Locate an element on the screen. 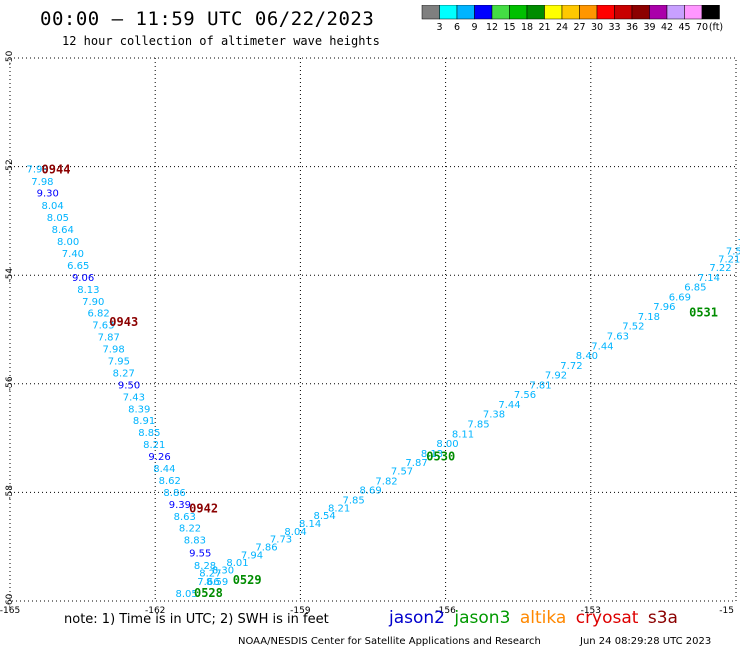 The image size is (740, 650). legend-s3a: s3a is located at coordinates (662, 618).